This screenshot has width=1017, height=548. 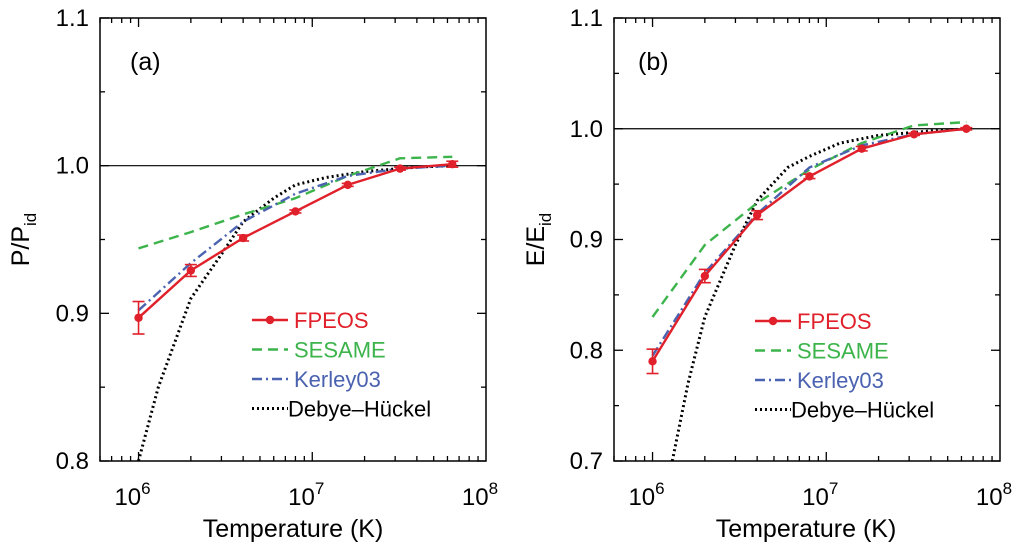 I want to click on y-axis-title: E/Eid, so click(x=538, y=240).